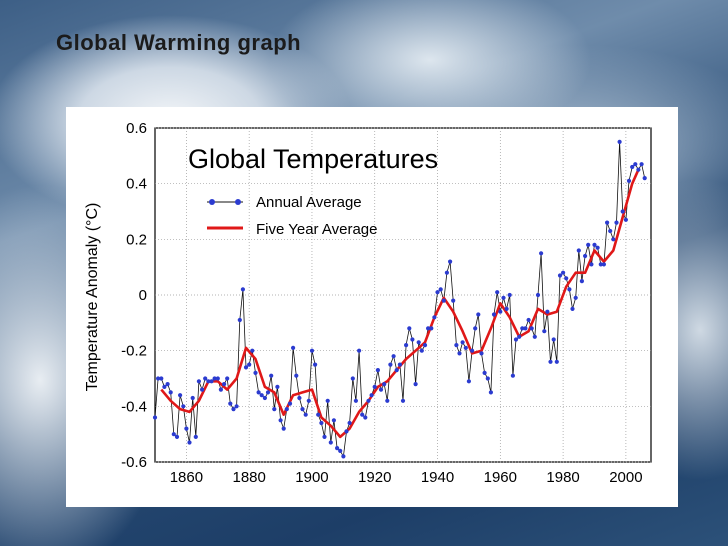 The image size is (728, 546). Describe the element at coordinates (136, 184) in the screenshot. I see `y-tick-label: 0.4` at that location.